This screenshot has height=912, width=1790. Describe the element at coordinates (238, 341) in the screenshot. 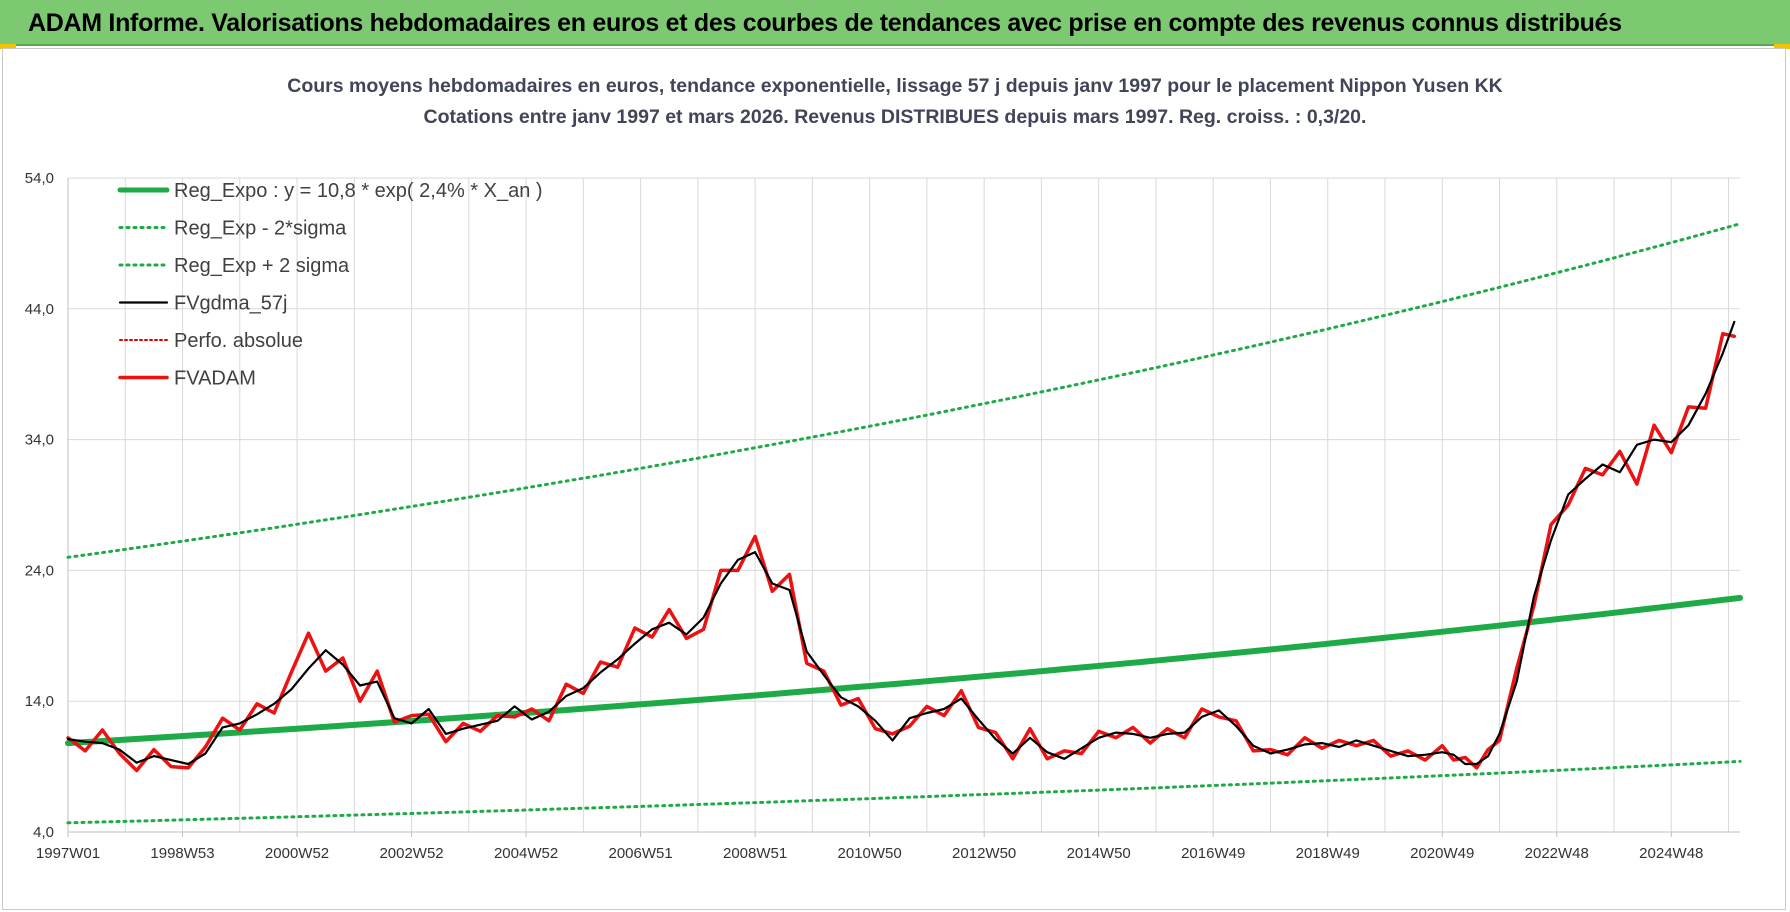

I see `legend-label-perfo-absolue: Perfo. absolue` at that location.